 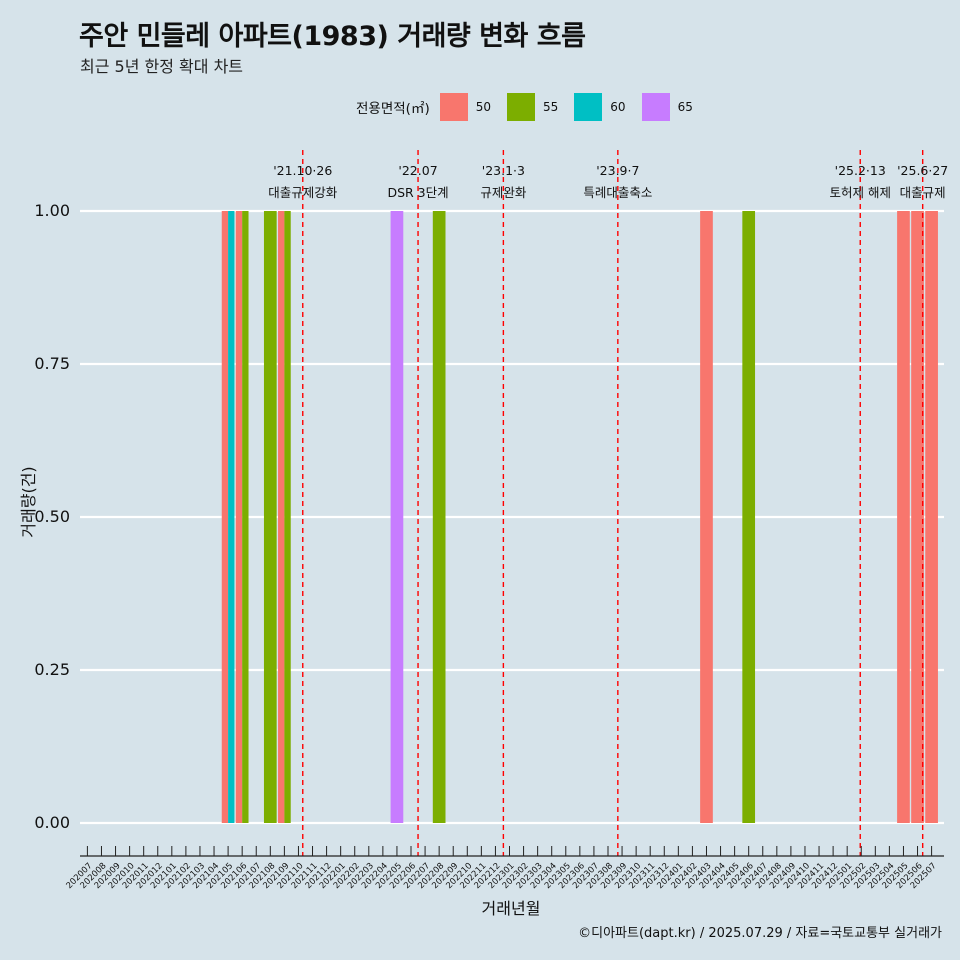 What do you see at coordinates (860, 170) in the screenshot?
I see `event-date-label: '25.2·13` at bounding box center [860, 170].